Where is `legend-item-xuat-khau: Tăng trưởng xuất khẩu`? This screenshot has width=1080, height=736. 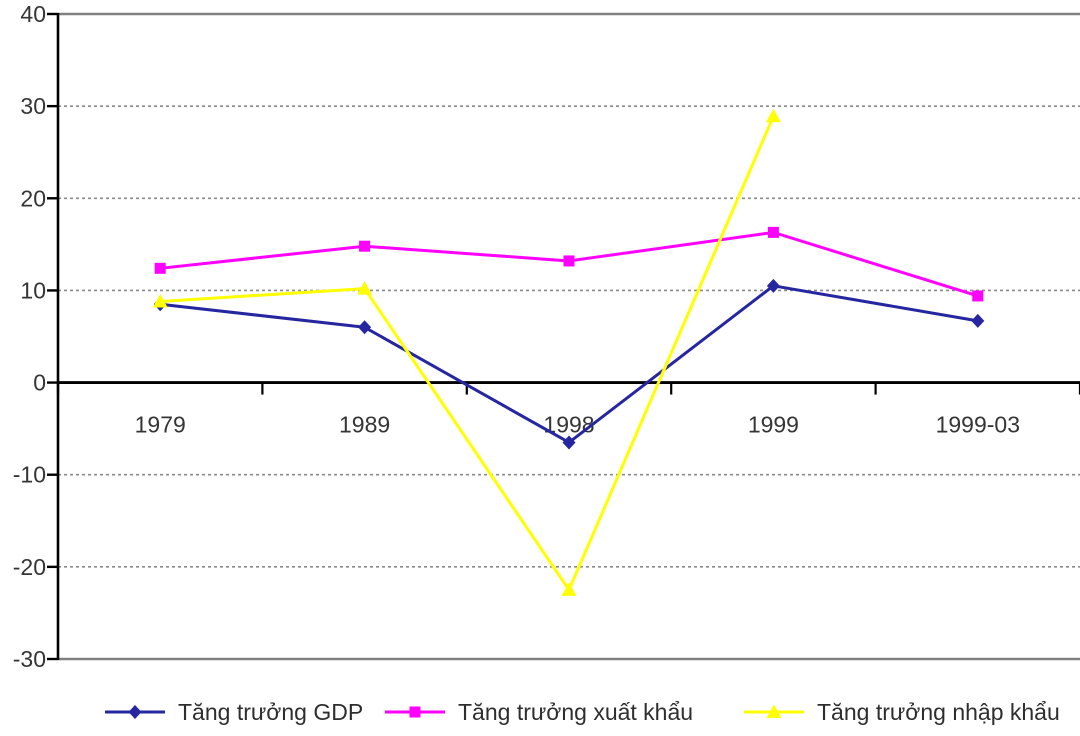
legend-item-xuat-khau: Tăng trưởng xuất khẩu is located at coordinates (538, 712).